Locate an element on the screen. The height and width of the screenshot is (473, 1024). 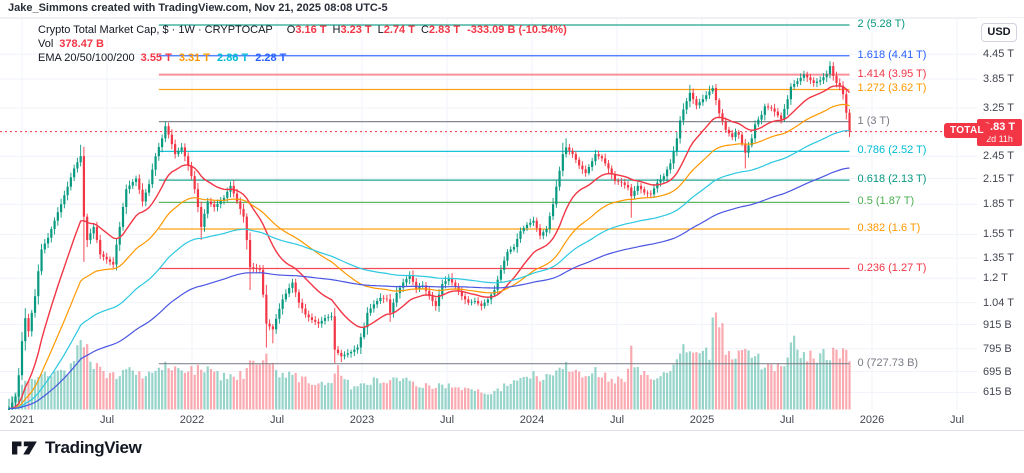
price-tick: 4.45 T is located at coordinates (998, 54).